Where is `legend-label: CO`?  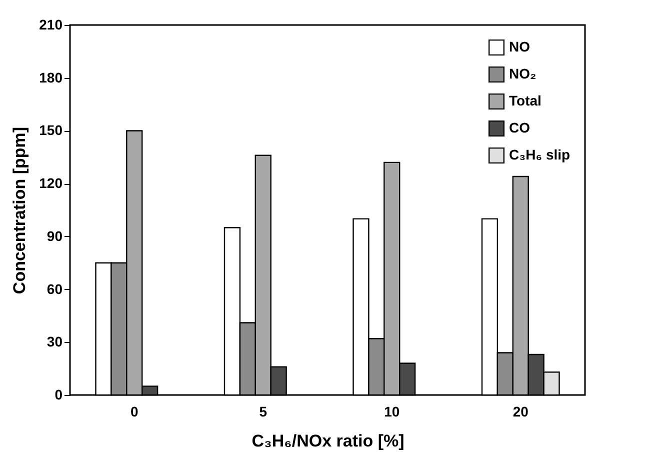 legend-label: CO is located at coordinates (519, 128).